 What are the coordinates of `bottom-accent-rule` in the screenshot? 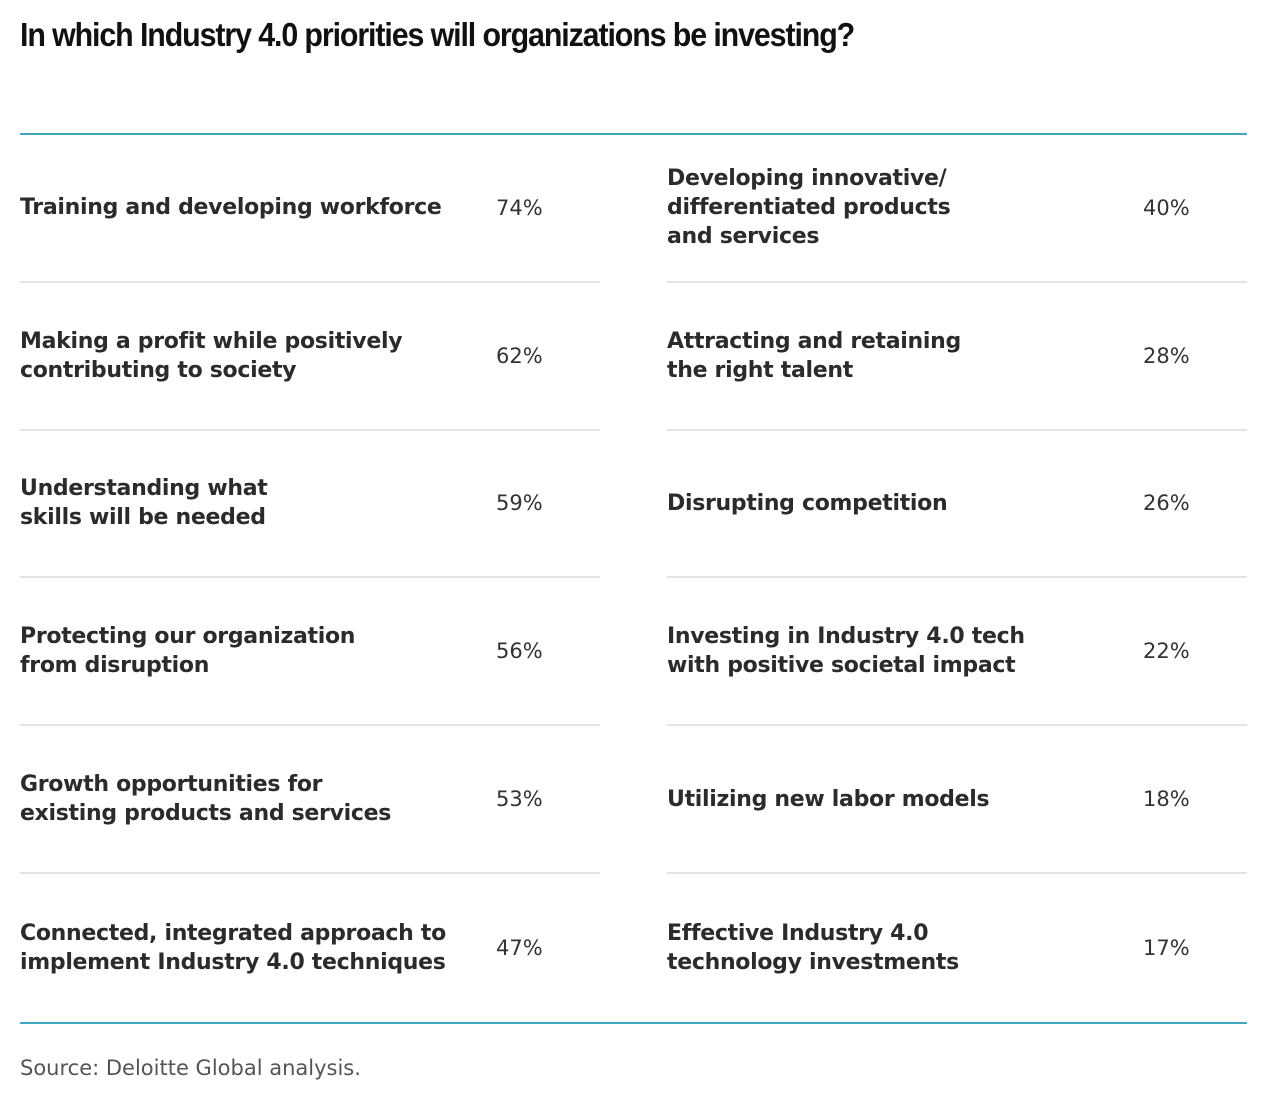 It's located at (633, 1023).